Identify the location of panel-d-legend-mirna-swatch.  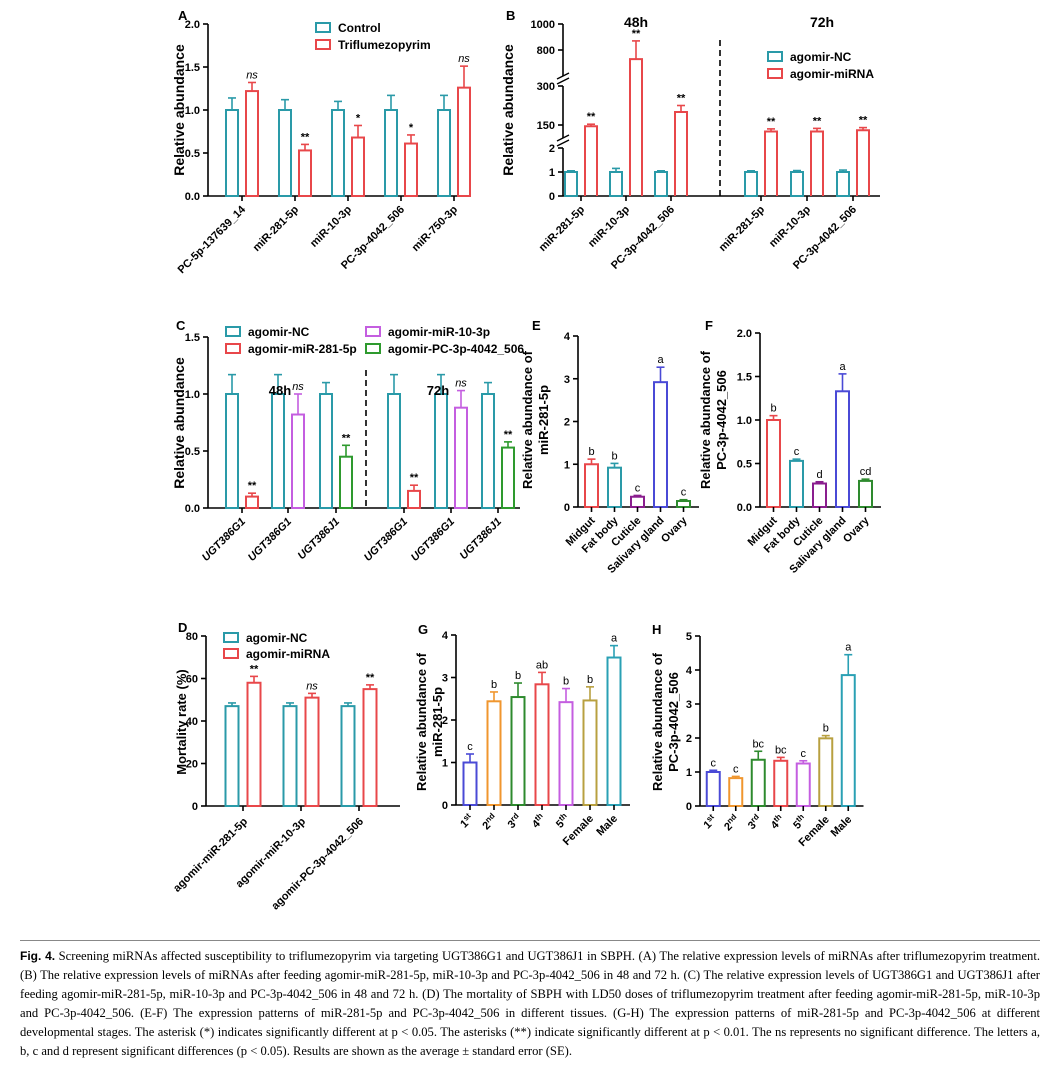
(231, 653).